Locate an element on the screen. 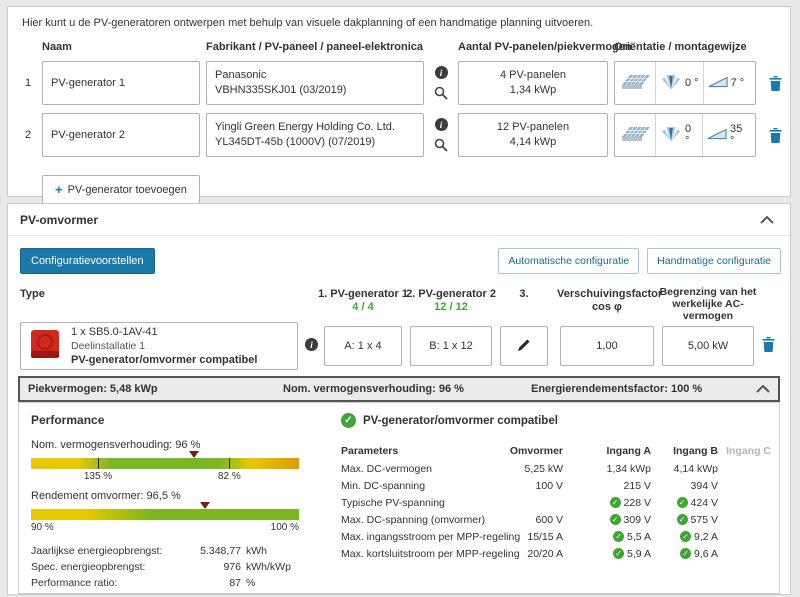 The width and height of the screenshot is (800, 597). delete-inverter-button is located at coordinates (768, 344).